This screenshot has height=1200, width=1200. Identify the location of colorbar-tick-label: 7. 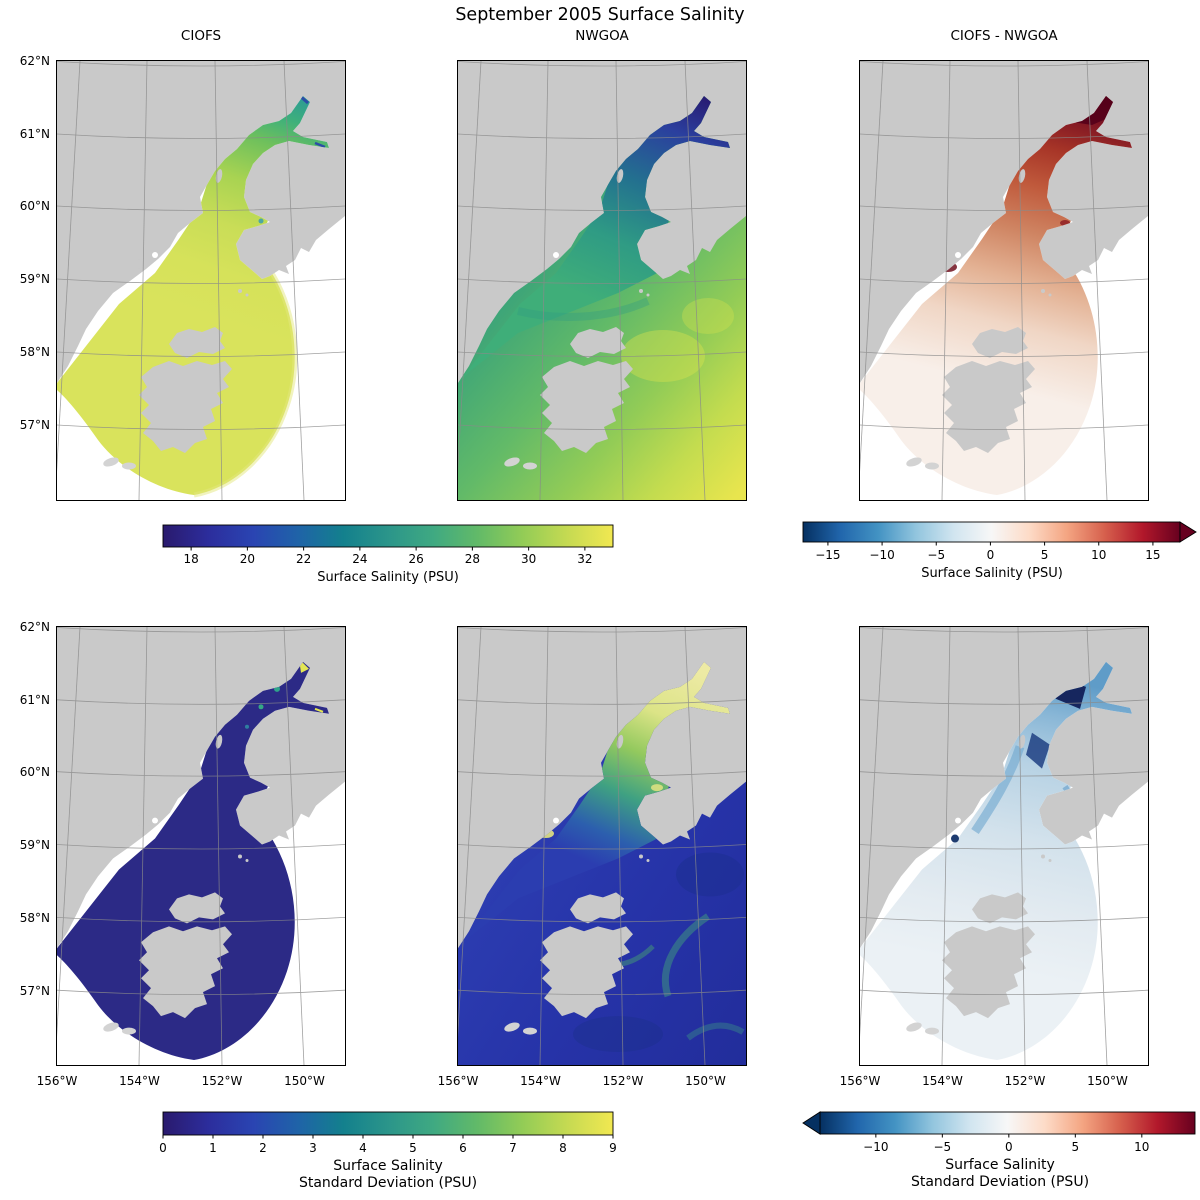
(513, 1148).